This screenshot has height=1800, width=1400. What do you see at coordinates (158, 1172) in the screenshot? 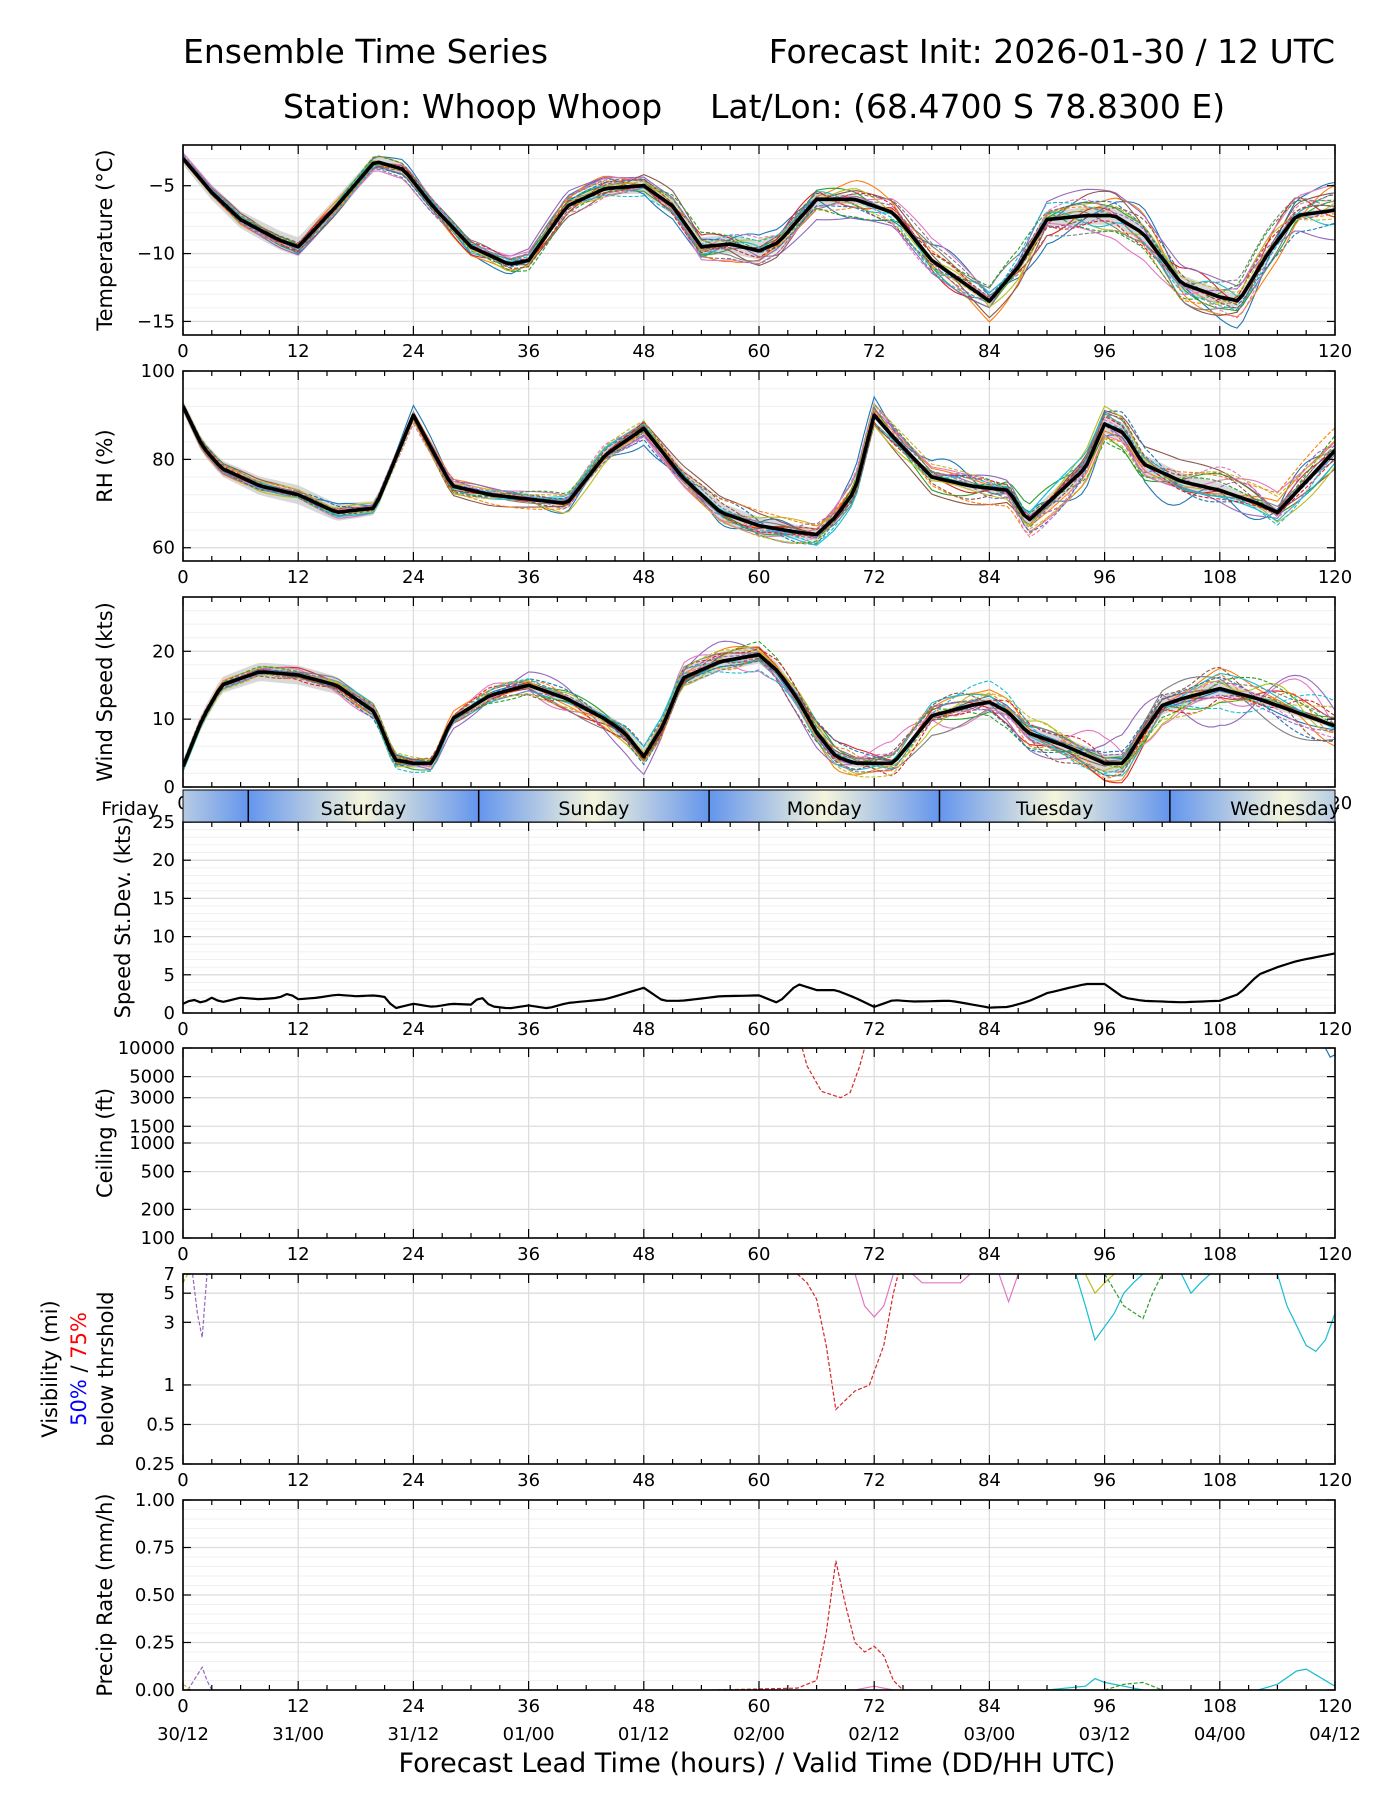
I see `y-tick-label: 500` at bounding box center [158, 1172].